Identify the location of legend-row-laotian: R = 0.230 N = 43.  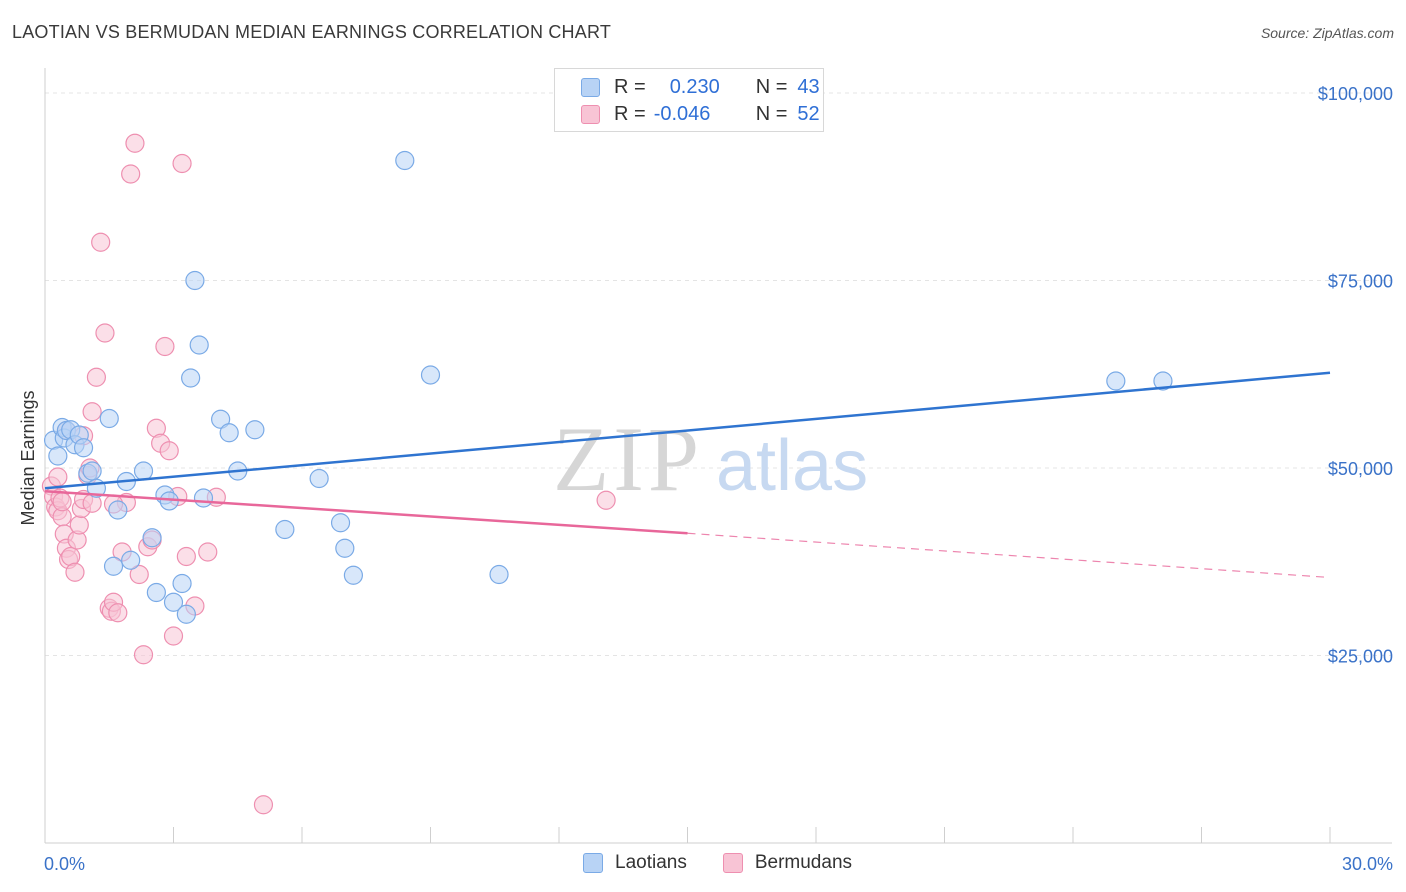
(700, 87).